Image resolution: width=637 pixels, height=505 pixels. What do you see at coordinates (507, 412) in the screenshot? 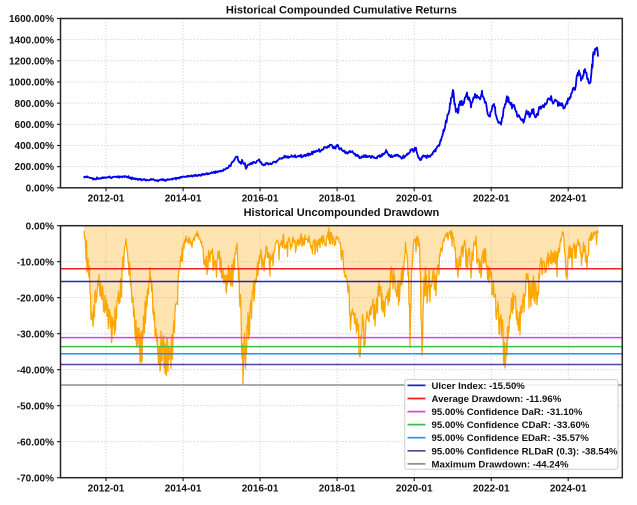
I see `svg-text: 95.00% Confidence DaR: -31.10%` at bounding box center [507, 412].